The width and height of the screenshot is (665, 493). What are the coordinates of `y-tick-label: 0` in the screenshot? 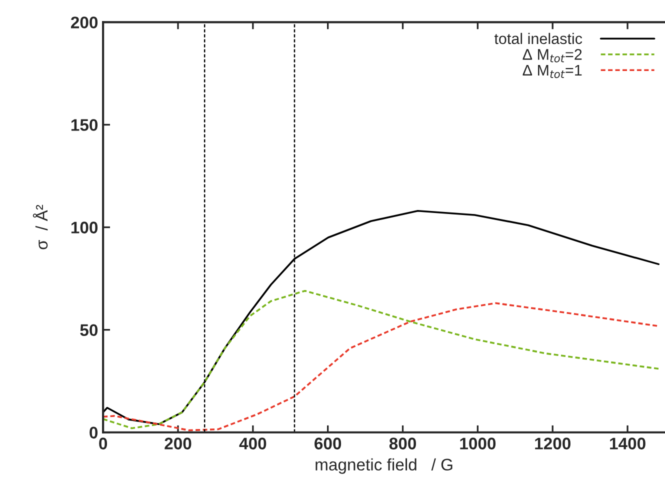 It's located at (94, 432).